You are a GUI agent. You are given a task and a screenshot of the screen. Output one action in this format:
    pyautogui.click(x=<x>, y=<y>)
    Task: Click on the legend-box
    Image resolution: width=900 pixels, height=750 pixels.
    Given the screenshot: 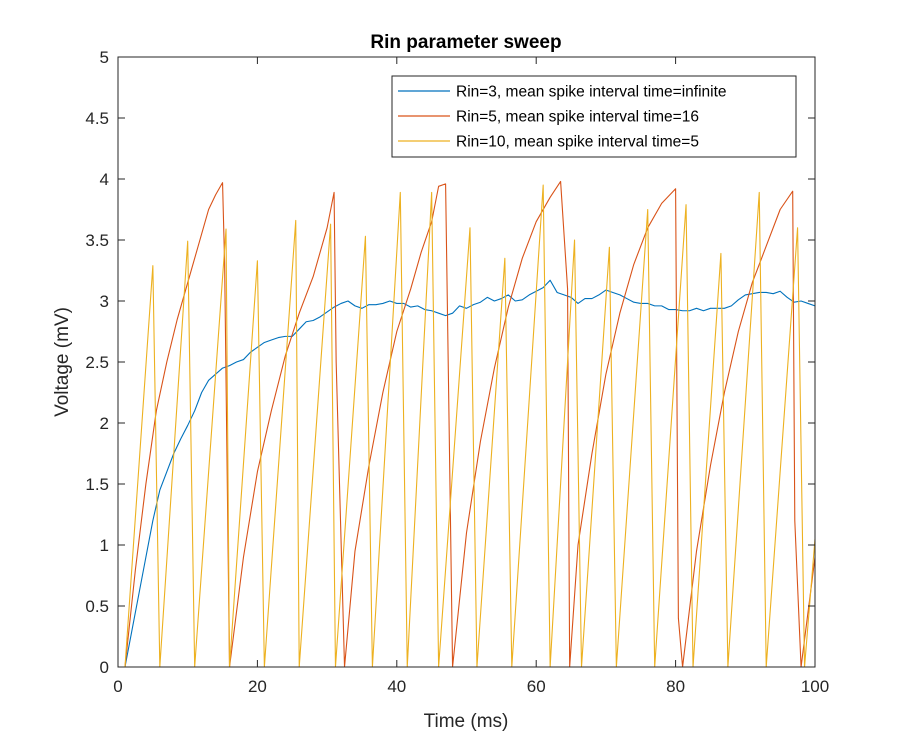 What is the action you would take?
    pyautogui.click(x=594, y=116)
    